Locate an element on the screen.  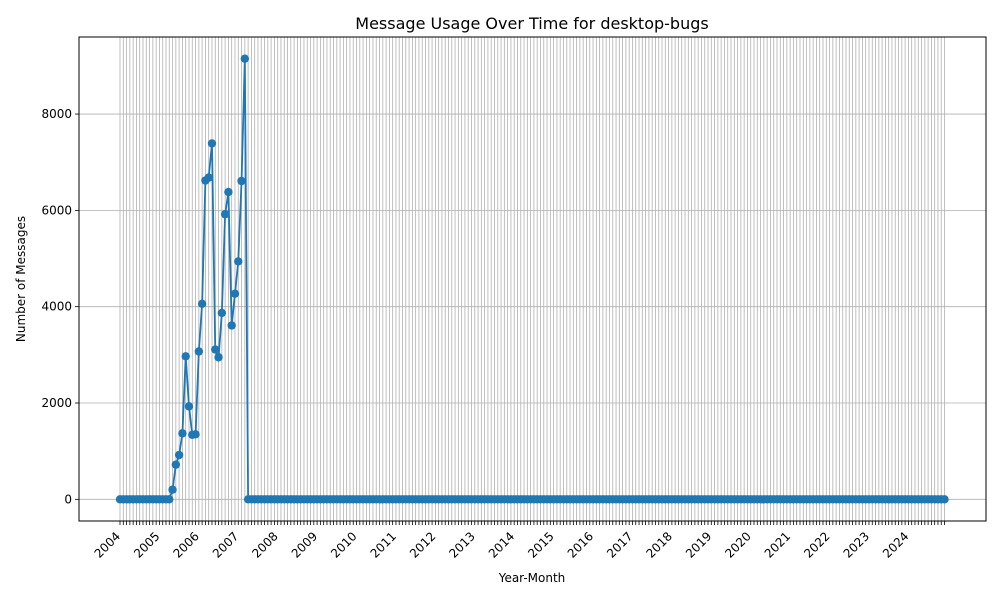
chart-title: Message Usage Over Time for desktop-bugs is located at coordinates (531, 23).